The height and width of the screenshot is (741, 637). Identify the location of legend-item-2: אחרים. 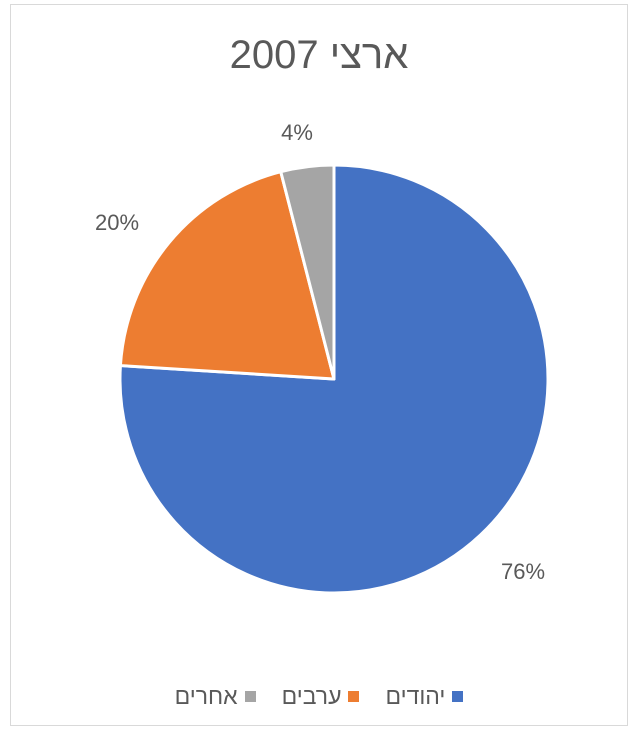
(215, 696).